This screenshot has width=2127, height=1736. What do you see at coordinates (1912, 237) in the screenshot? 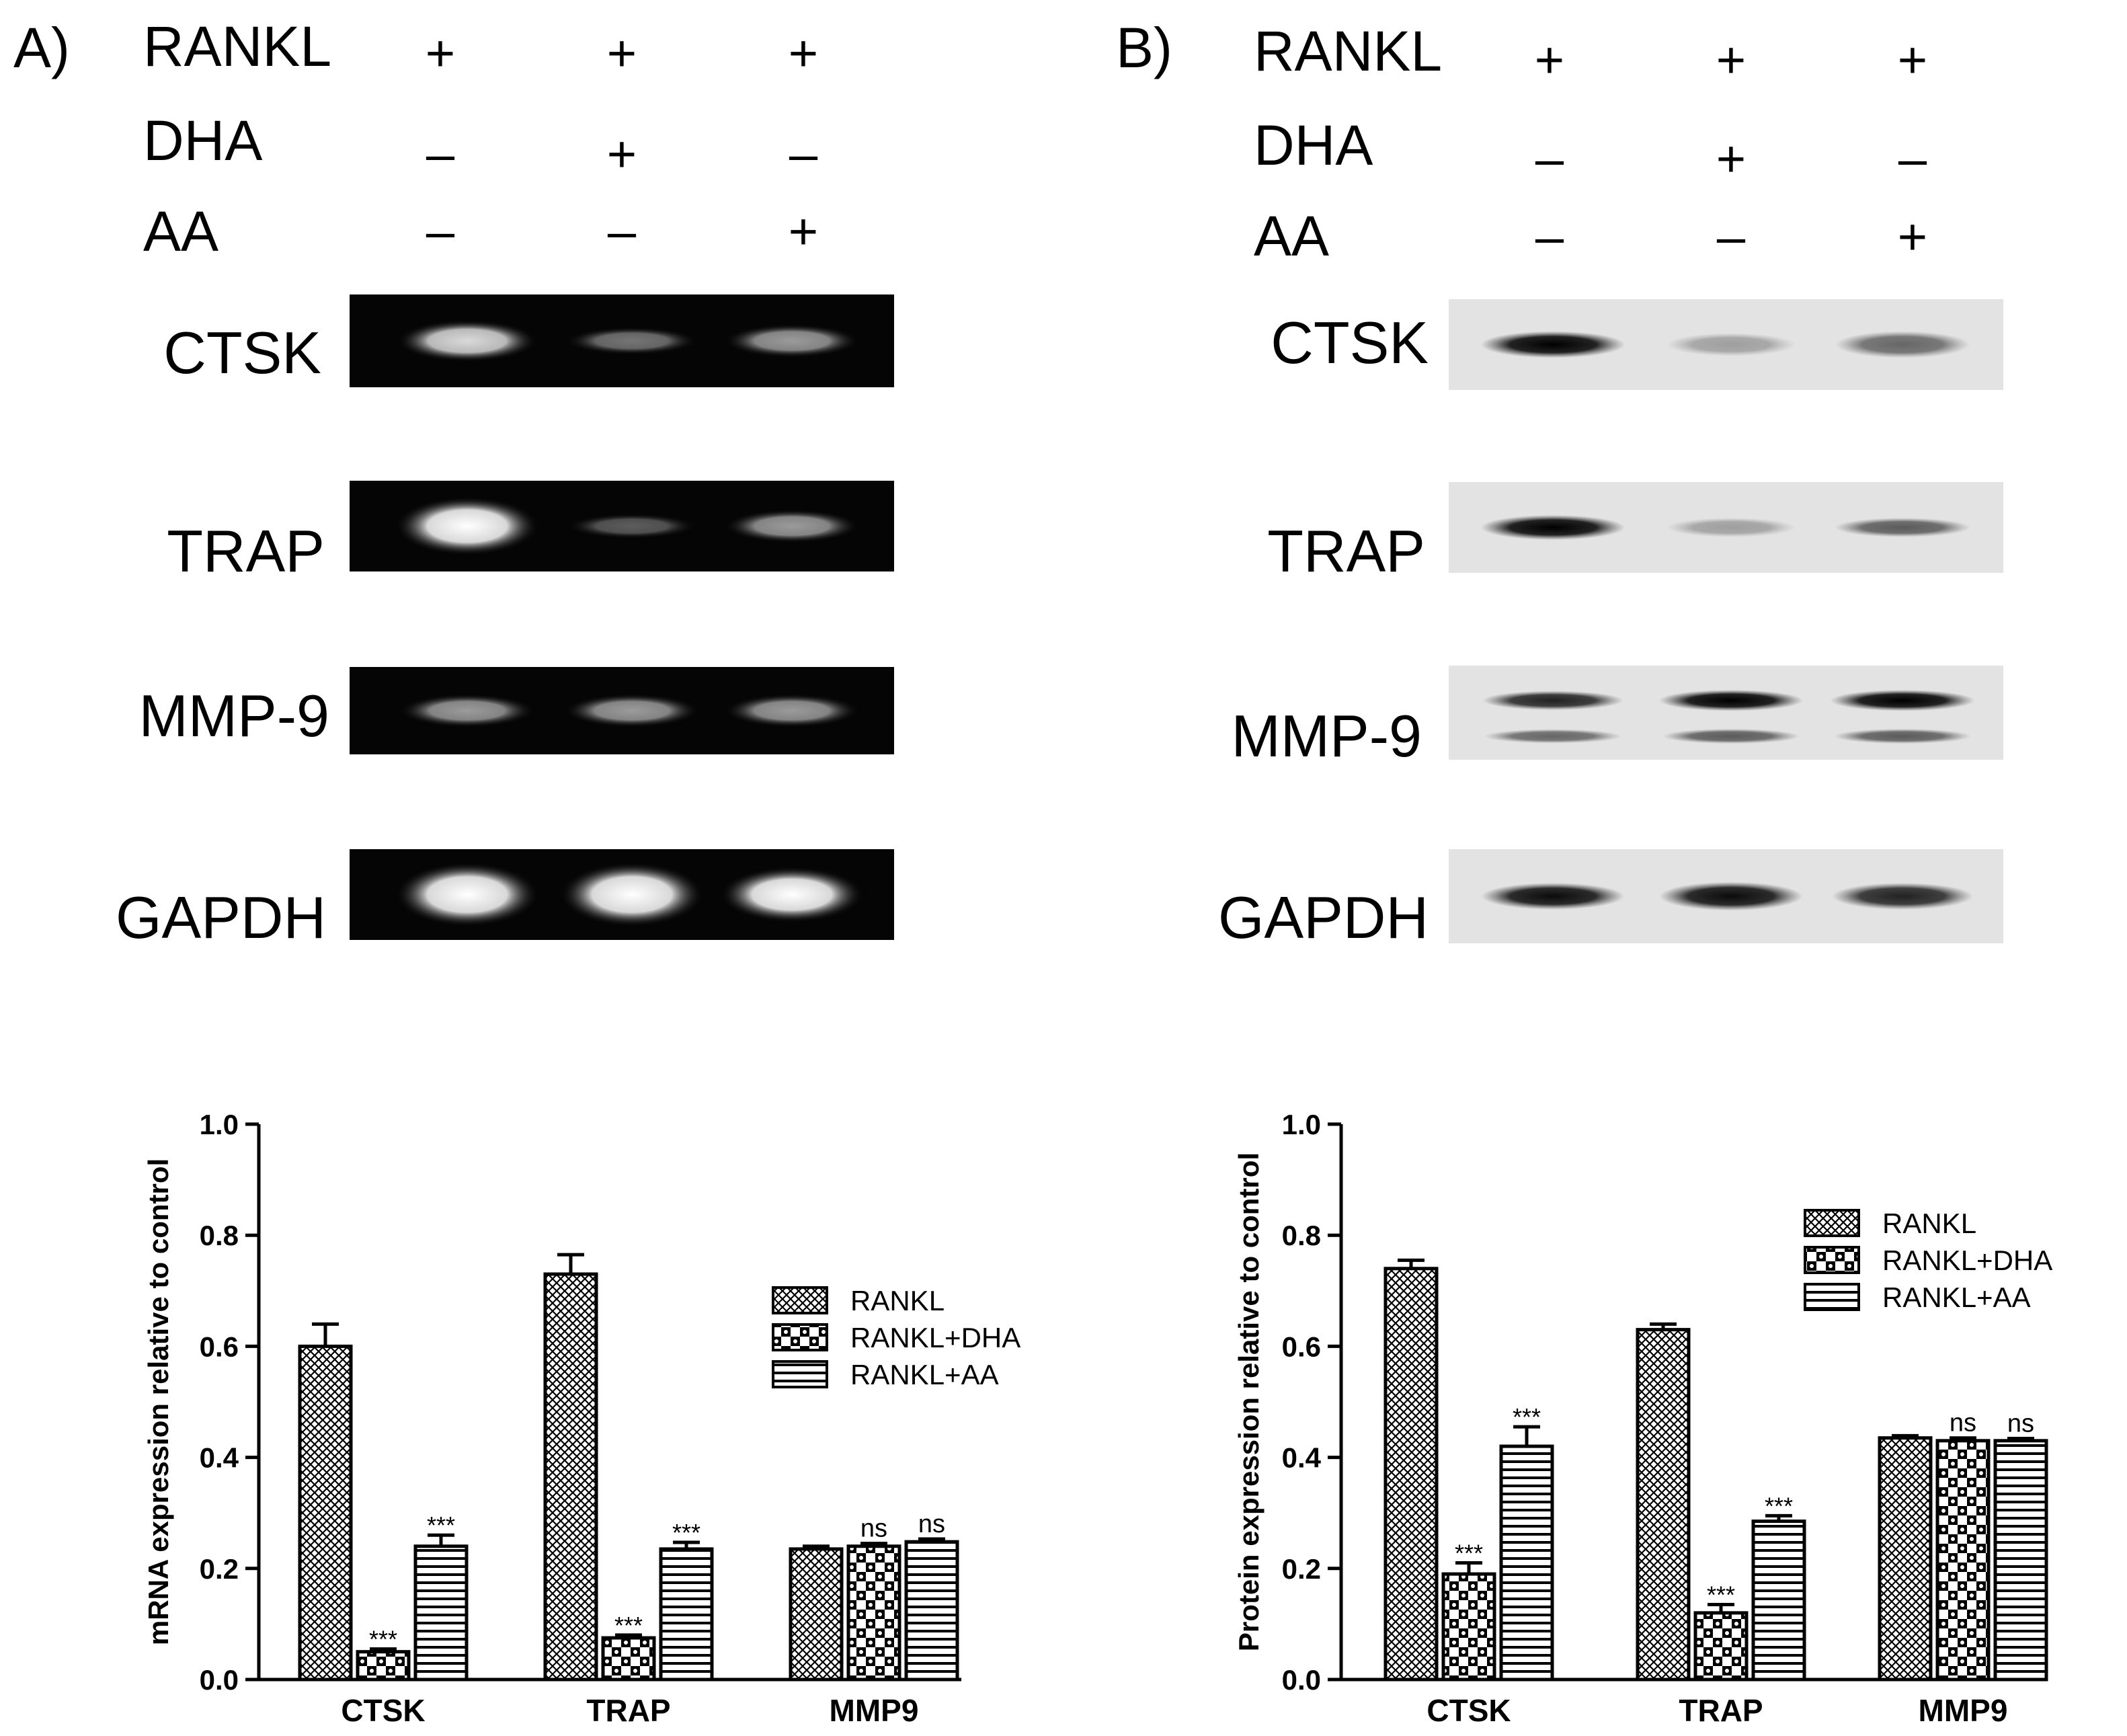
I see `sign-b-aa-3: +` at bounding box center [1912, 237].